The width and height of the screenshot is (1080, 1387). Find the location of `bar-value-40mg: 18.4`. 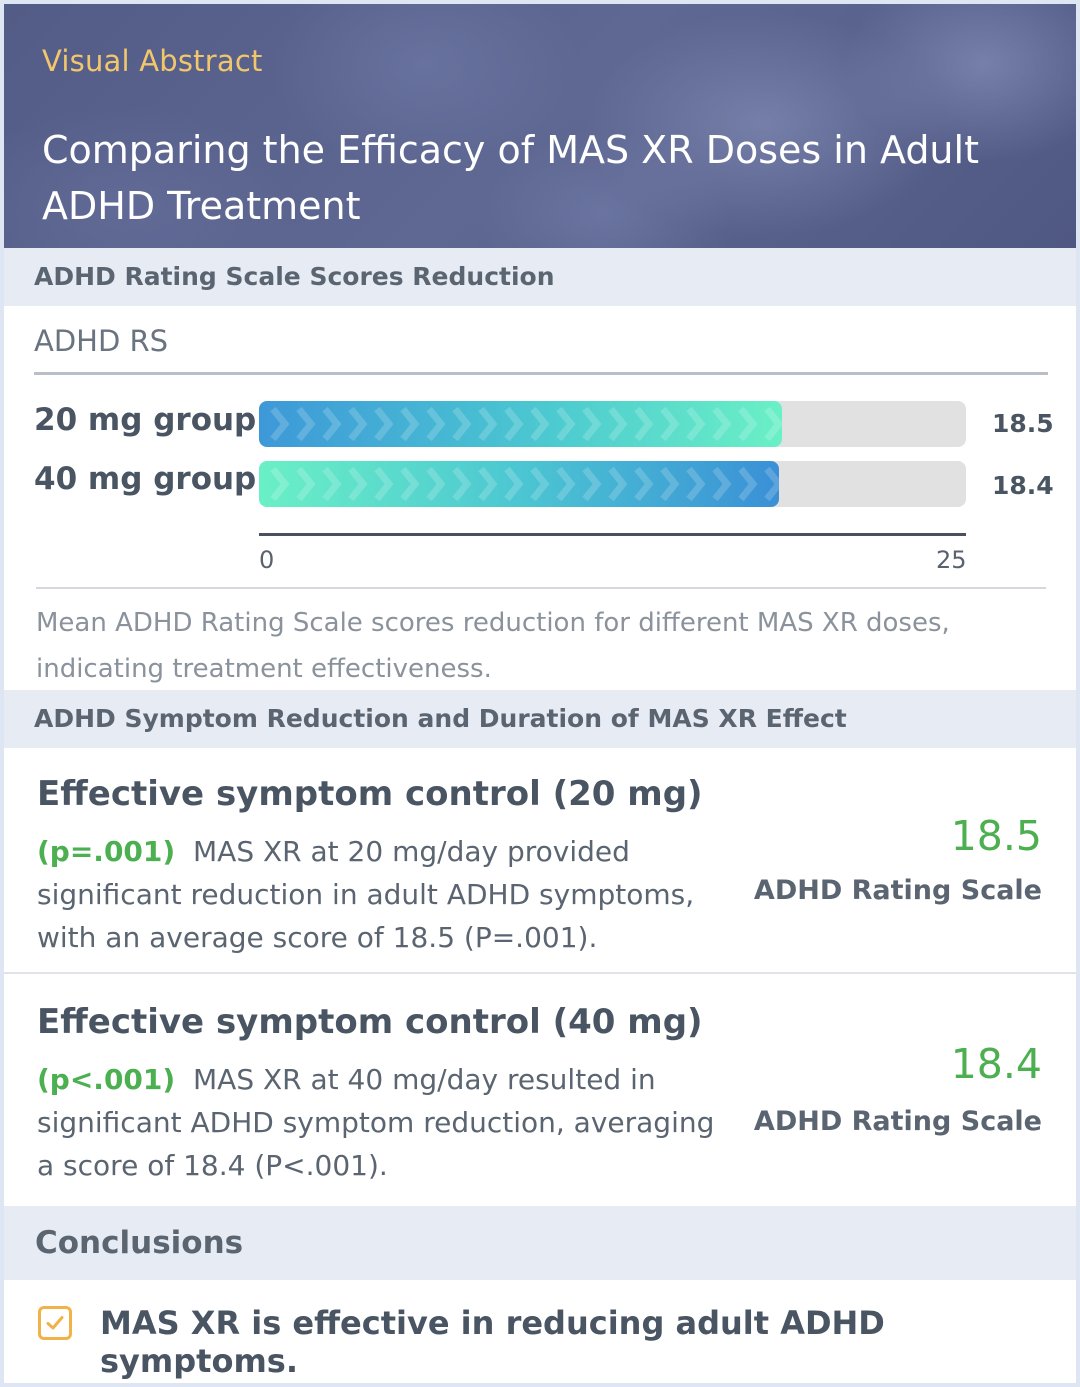

bar-value-40mg: 18.4 is located at coordinates (1023, 485).